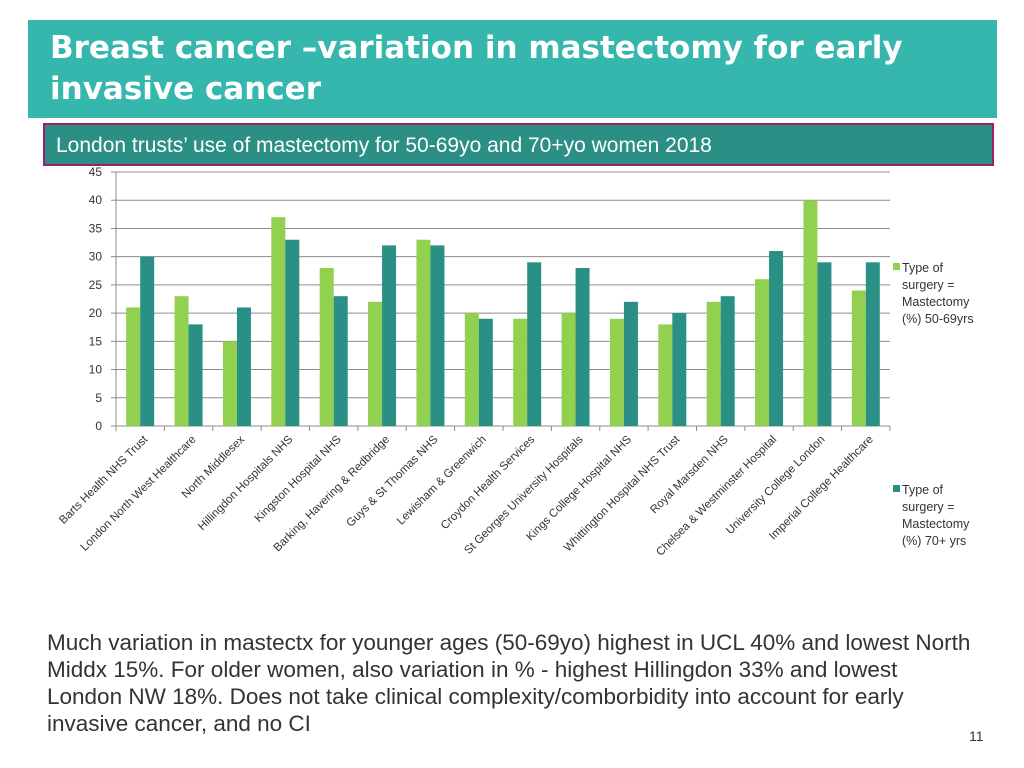 Image resolution: width=1024 pixels, height=768 pixels. Describe the element at coordinates (775, 485) in the screenshot. I see `x-tick-label: University College London` at that location.